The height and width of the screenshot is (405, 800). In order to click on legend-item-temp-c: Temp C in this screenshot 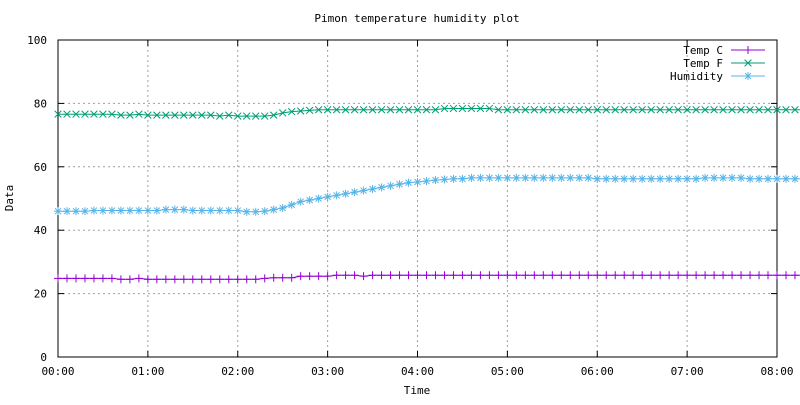, I will do `click(724, 50)`.